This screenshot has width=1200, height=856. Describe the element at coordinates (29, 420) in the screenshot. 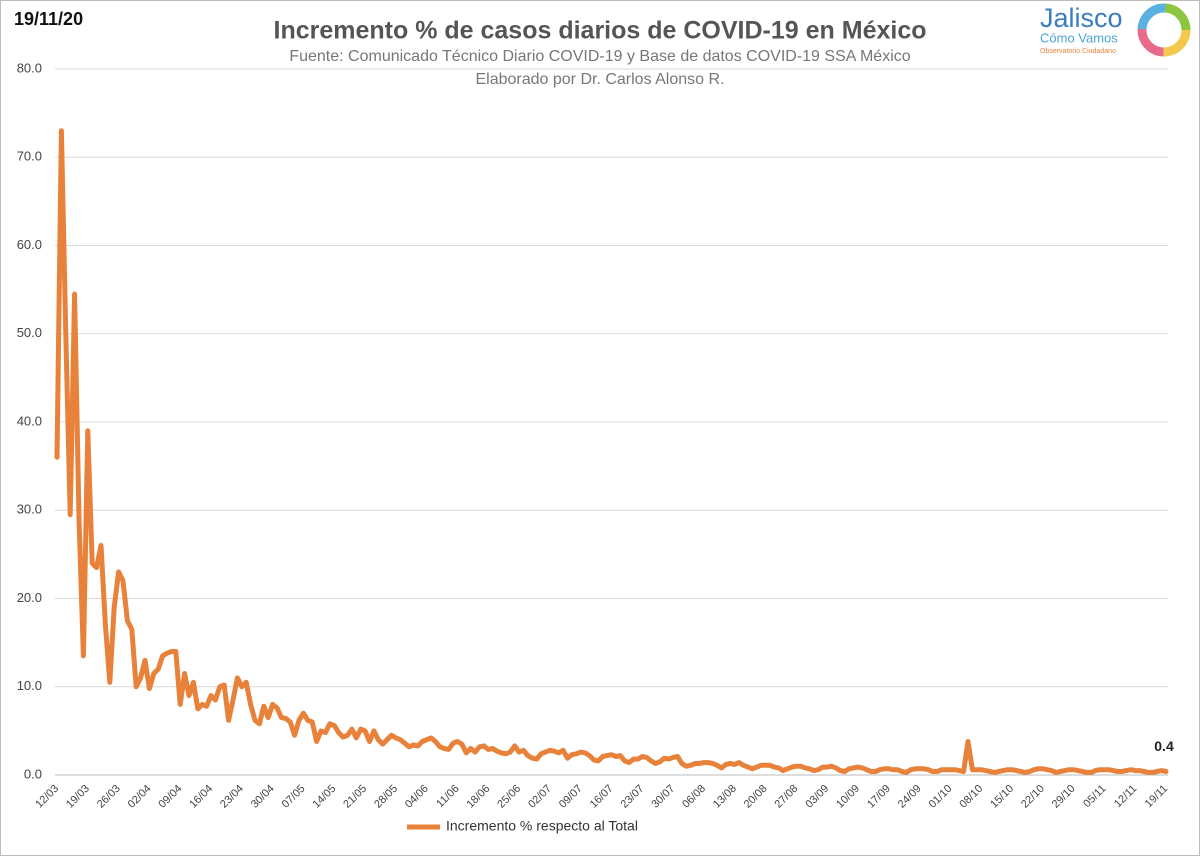

I see `y-tick-label: 40.0` at that location.